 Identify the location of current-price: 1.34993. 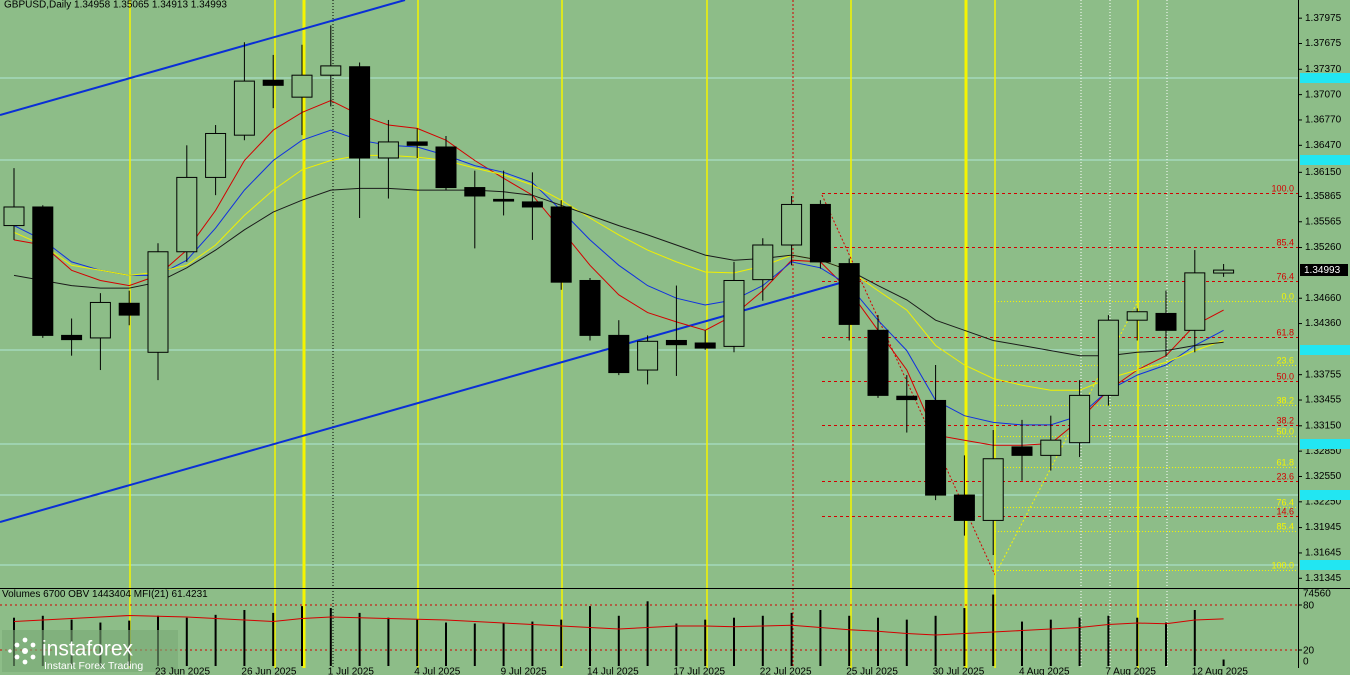
(1322, 270).